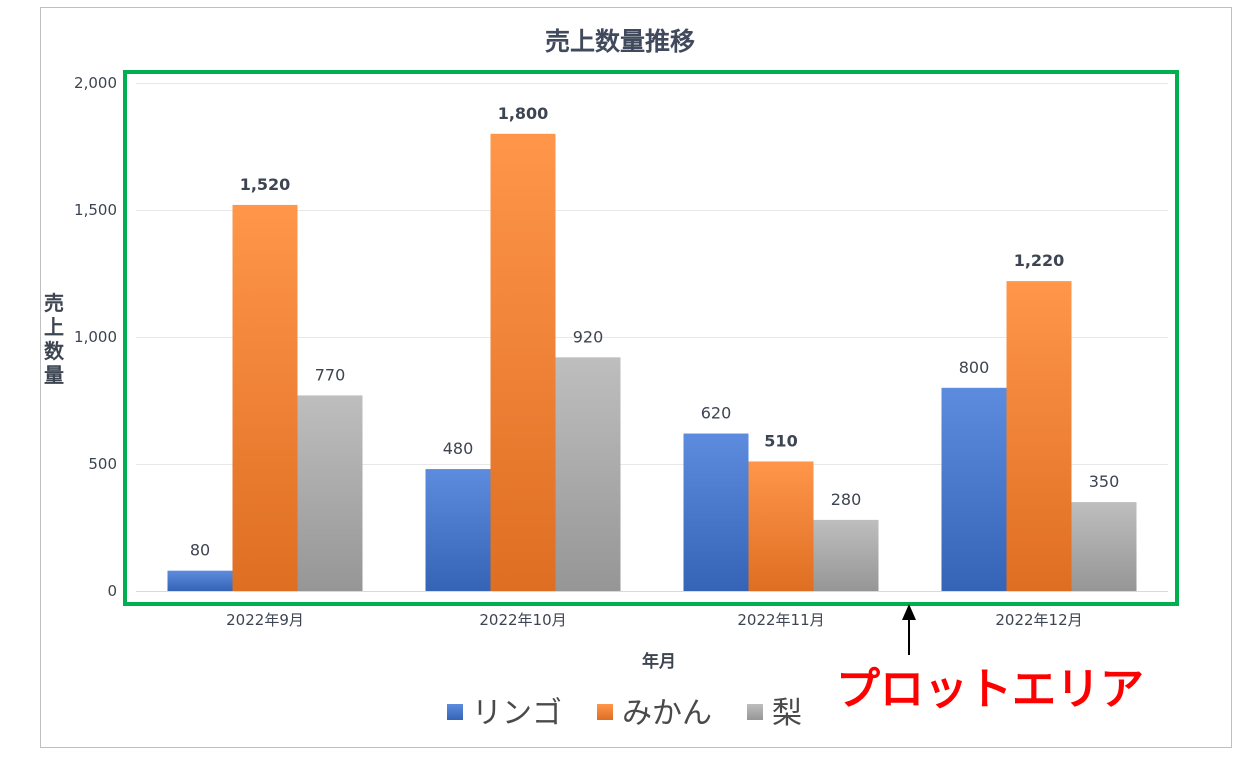 The height and width of the screenshot is (757, 1240). I want to click on bar-みかん-2022年12月, so click(1039, 436).